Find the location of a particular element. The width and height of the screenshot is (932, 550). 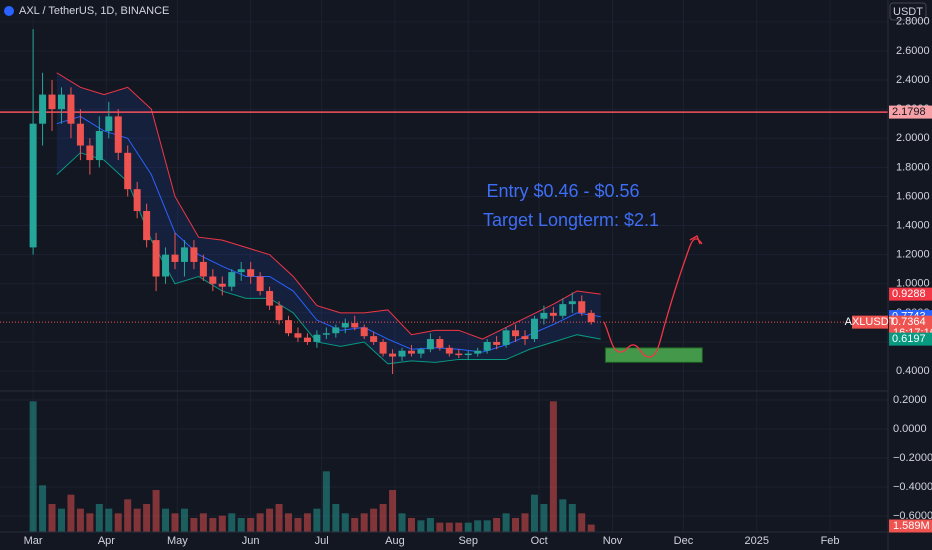

x-tick-label: Oct is located at coordinates (539, 541).